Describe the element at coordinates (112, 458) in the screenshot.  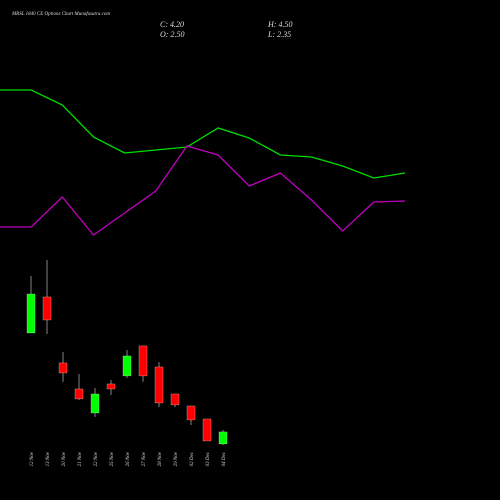
I see `x-tick-label: 25 Nov` at that location.